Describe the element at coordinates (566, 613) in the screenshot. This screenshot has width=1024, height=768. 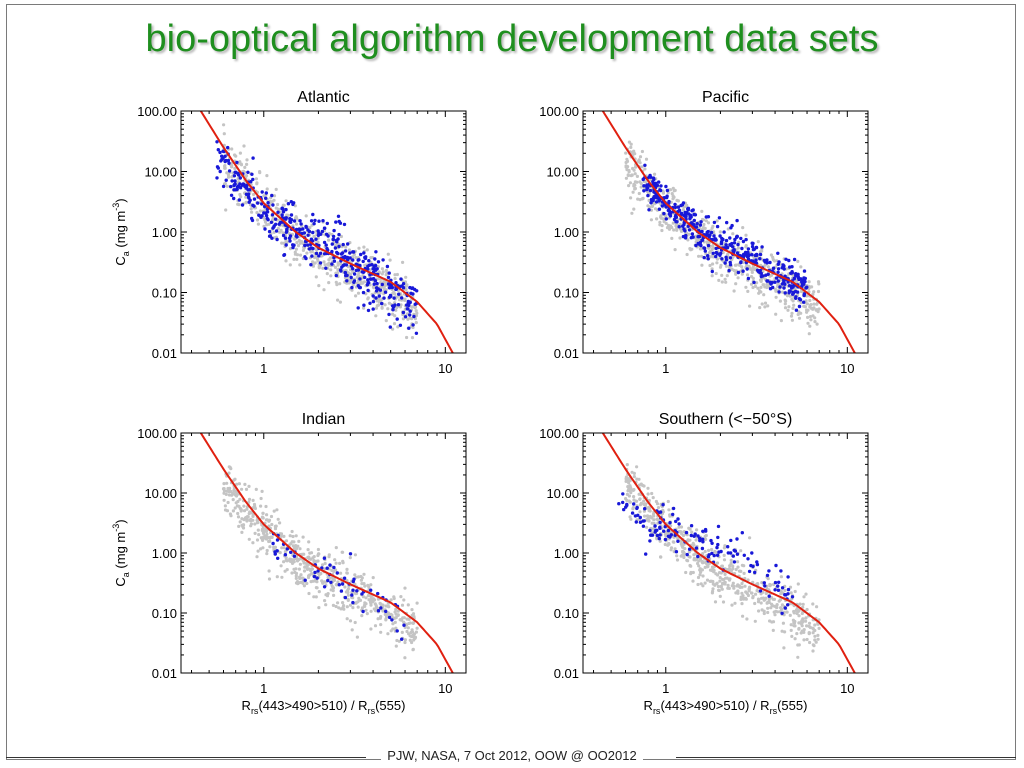
I see `y-tick-label: 0.10` at that location.